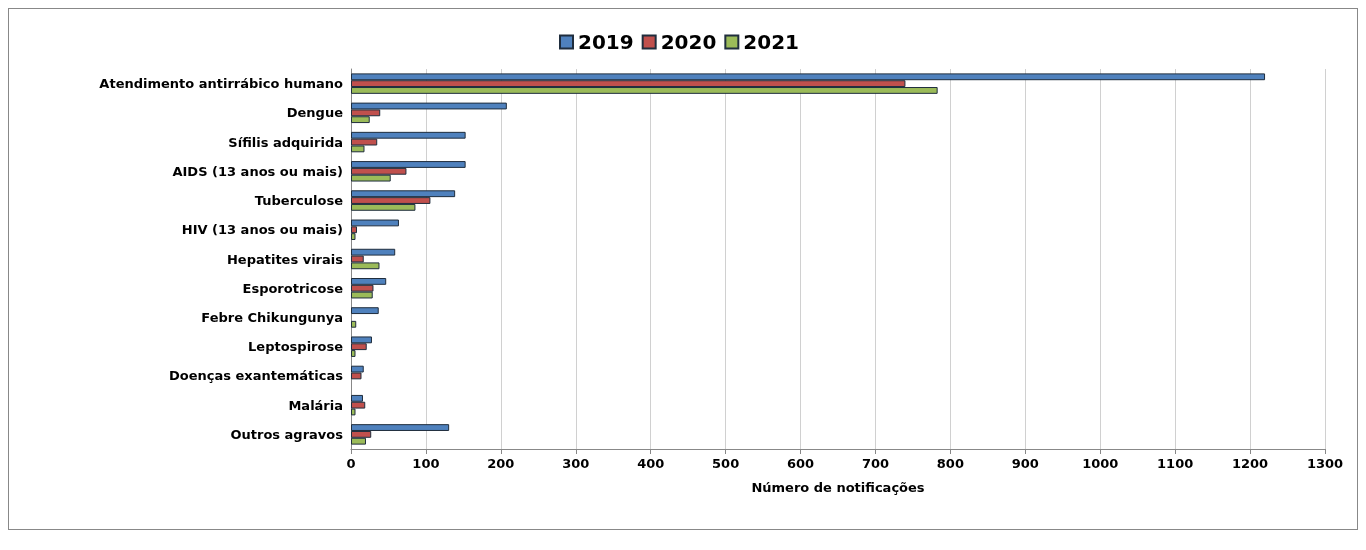 Image resolution: width=1366 pixels, height=550 pixels. I want to click on legend-label: 2021, so click(771, 42).